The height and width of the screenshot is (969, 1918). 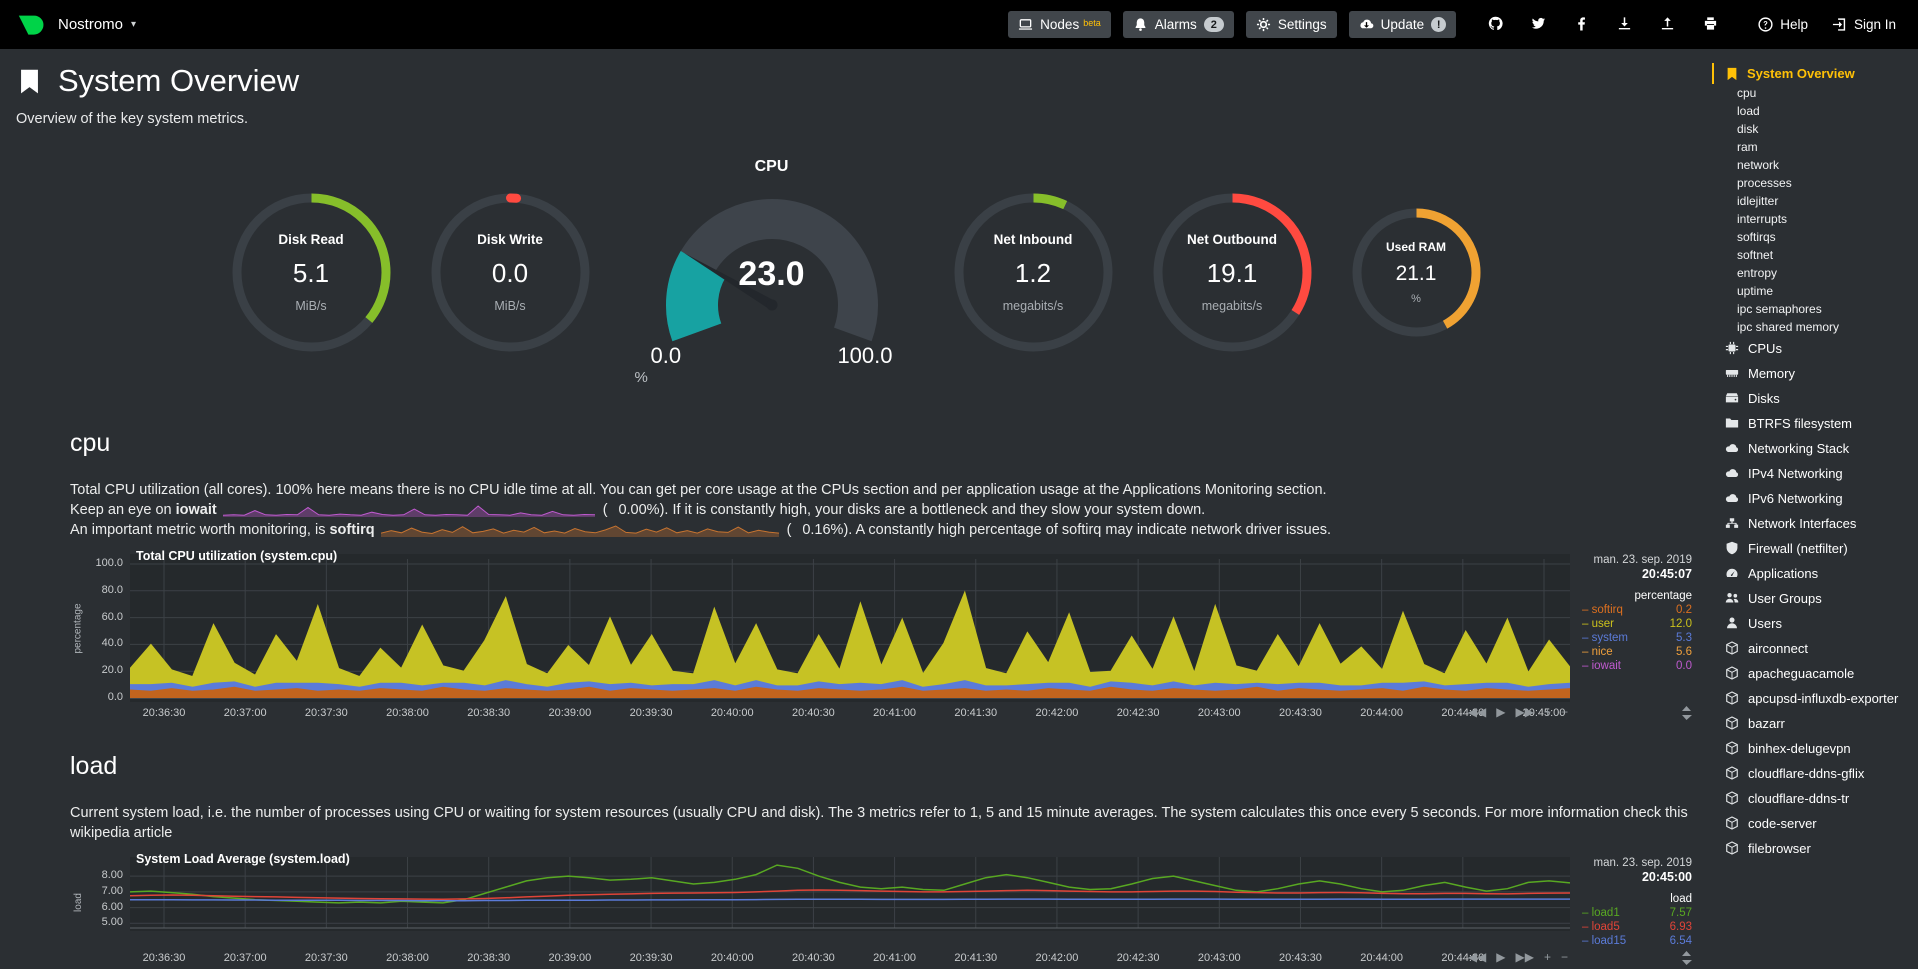 I want to click on gauge-net-inbound: Net Inbound 1.2 megabits/s, so click(x=1033, y=272).